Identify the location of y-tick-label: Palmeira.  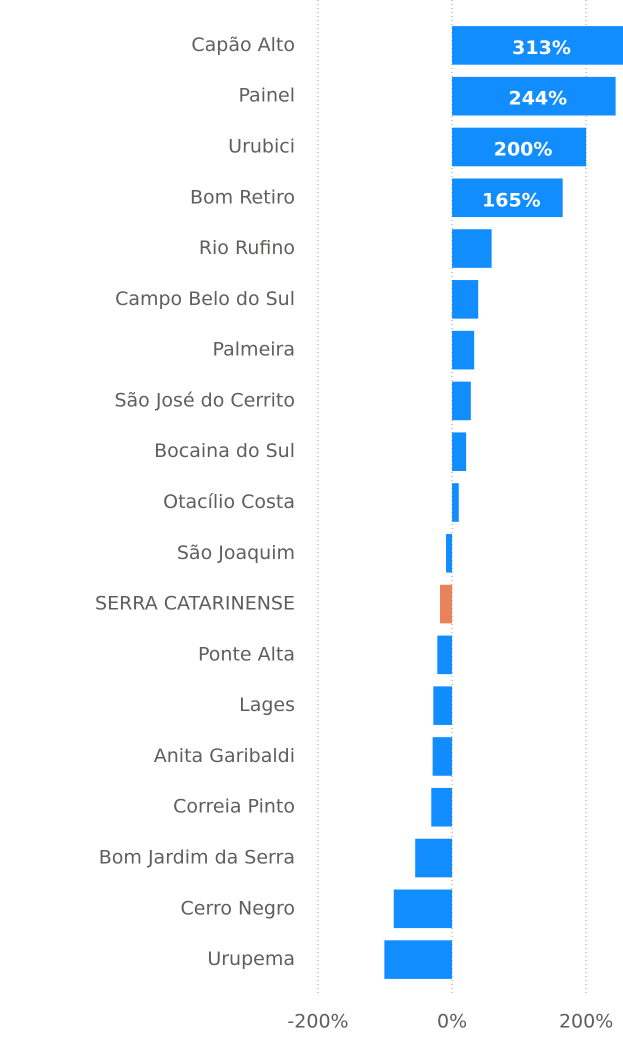
(254, 350).